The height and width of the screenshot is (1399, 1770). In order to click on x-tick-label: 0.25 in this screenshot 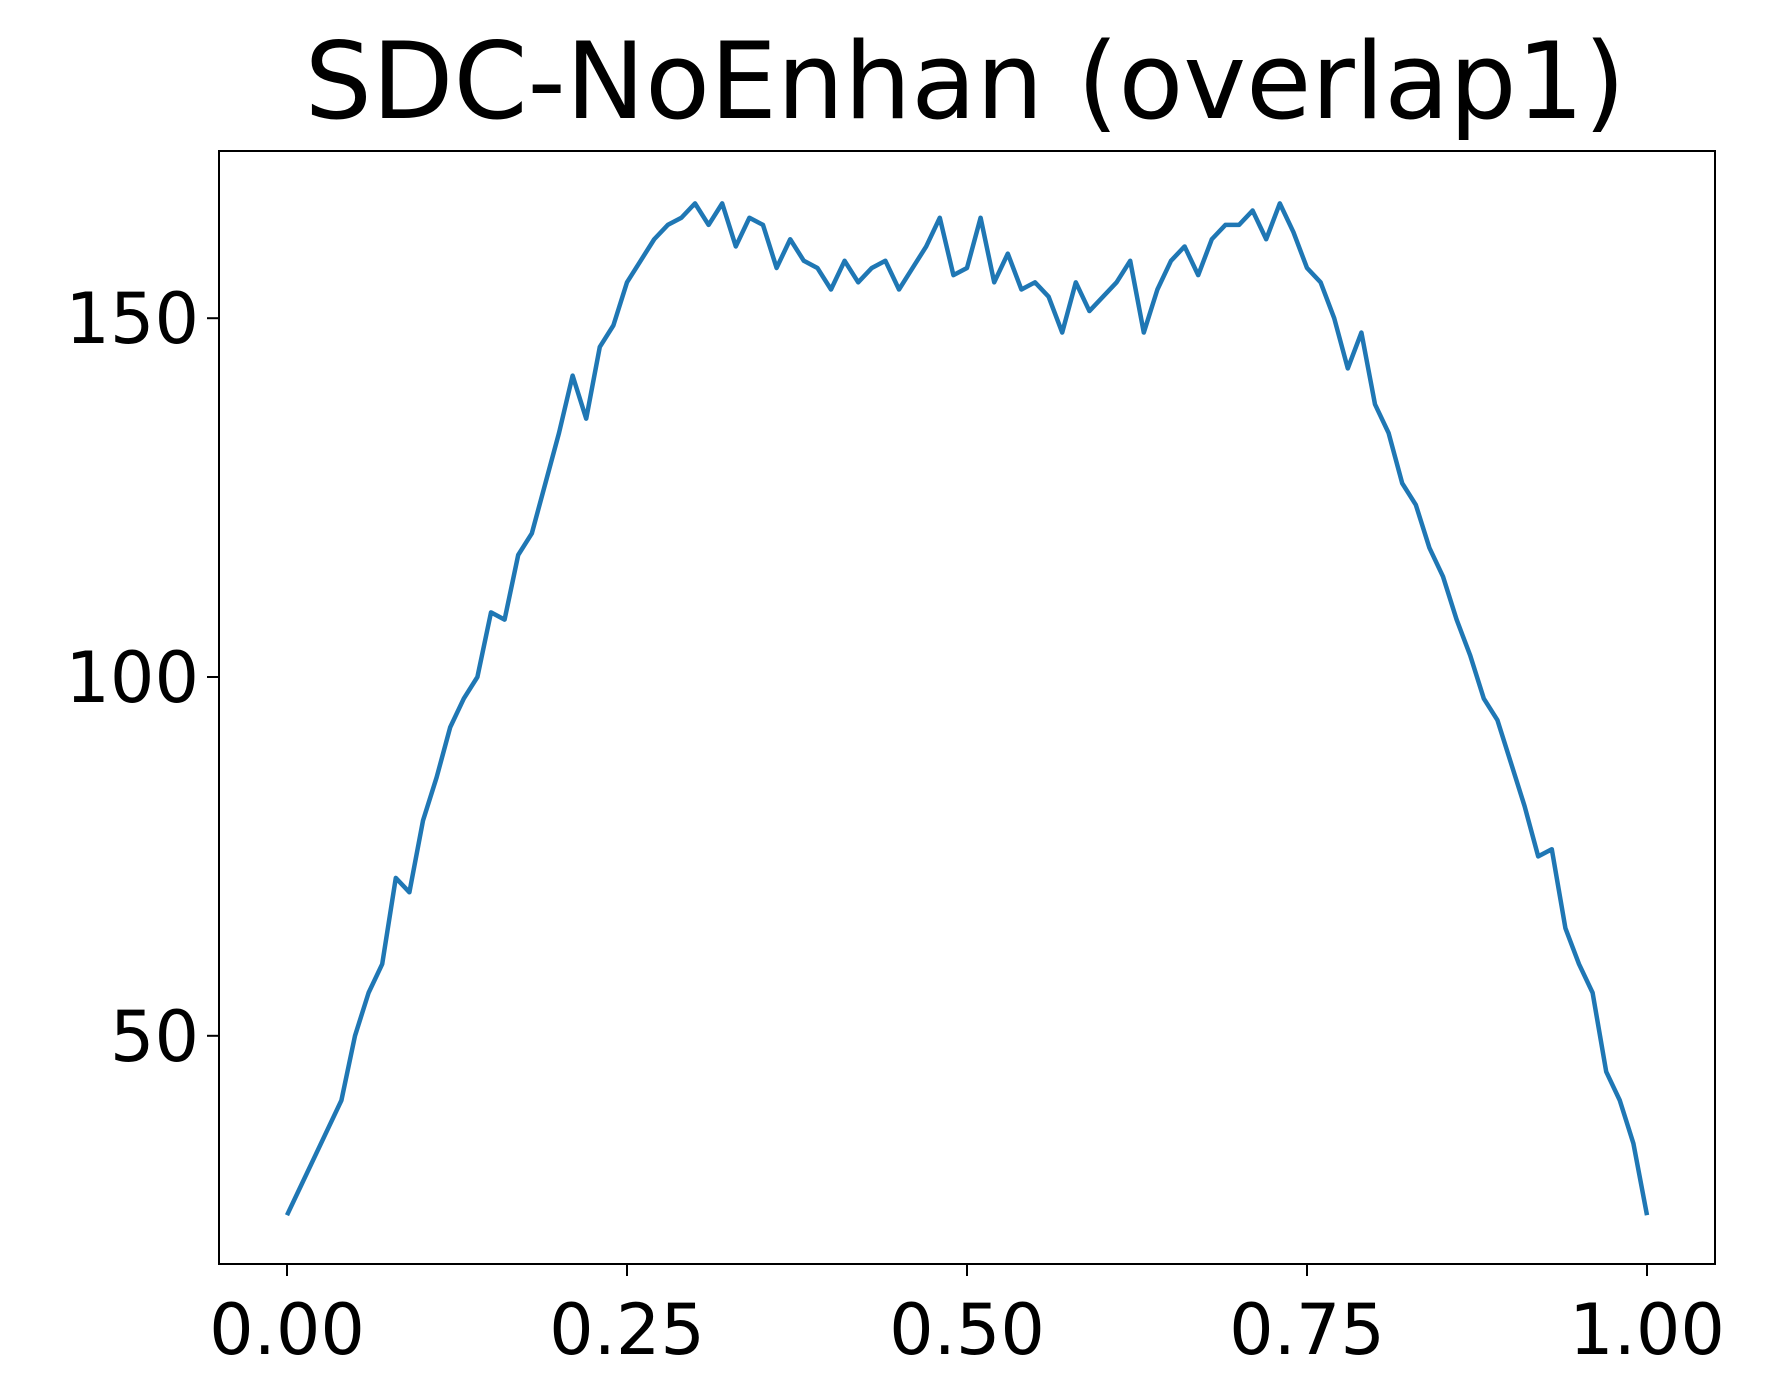, I will do `click(627, 1330)`.